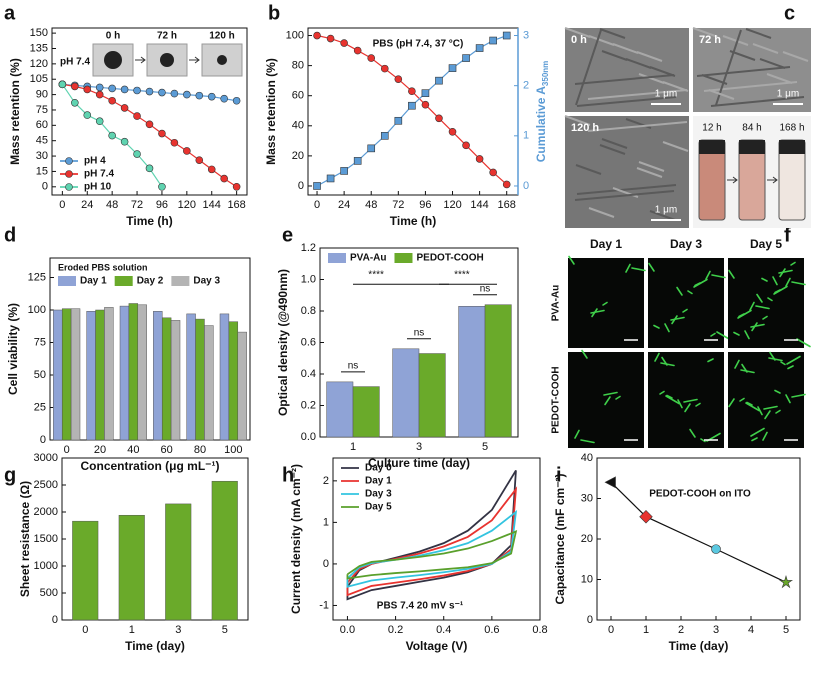 Image resolution: width=813 pixels, height=674 pixels. What do you see at coordinates (167, 36) in the screenshot?
I see `annotation: 72 h` at bounding box center [167, 36].